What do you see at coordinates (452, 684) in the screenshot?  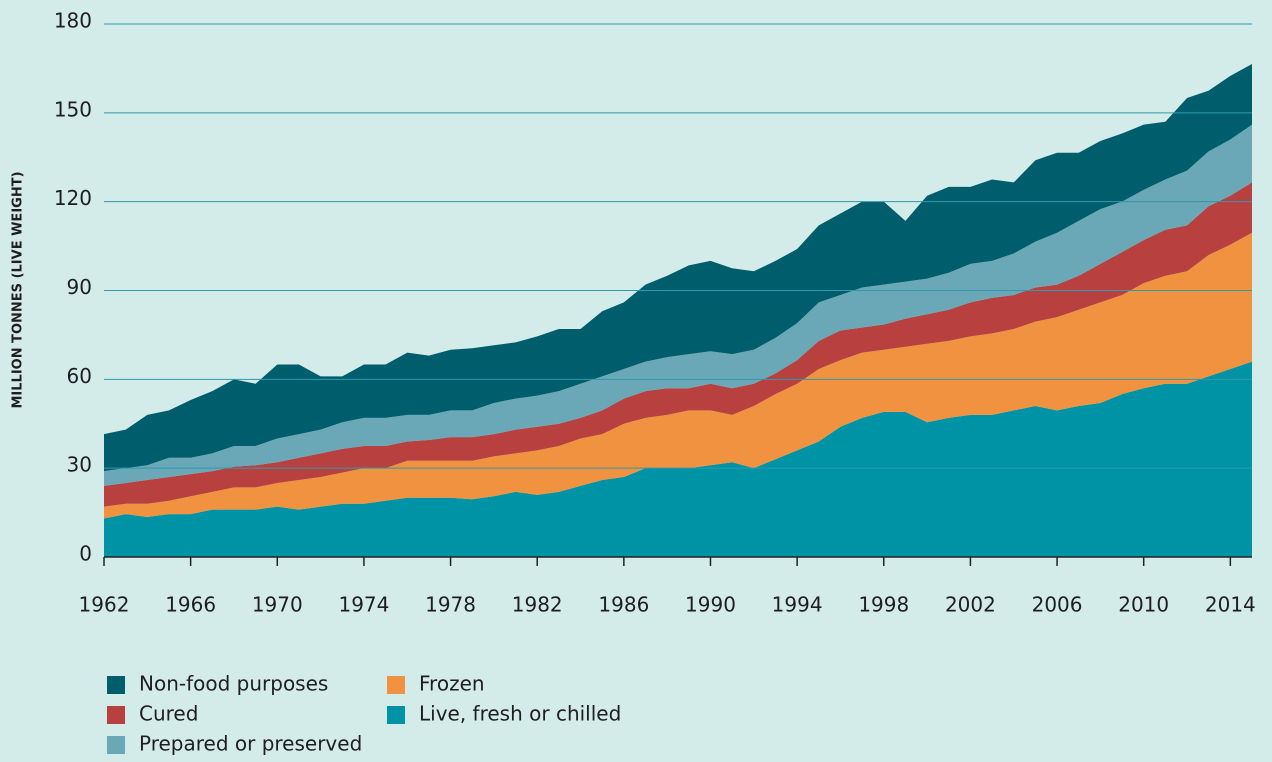 I see `legend-label: Frozen` at bounding box center [452, 684].